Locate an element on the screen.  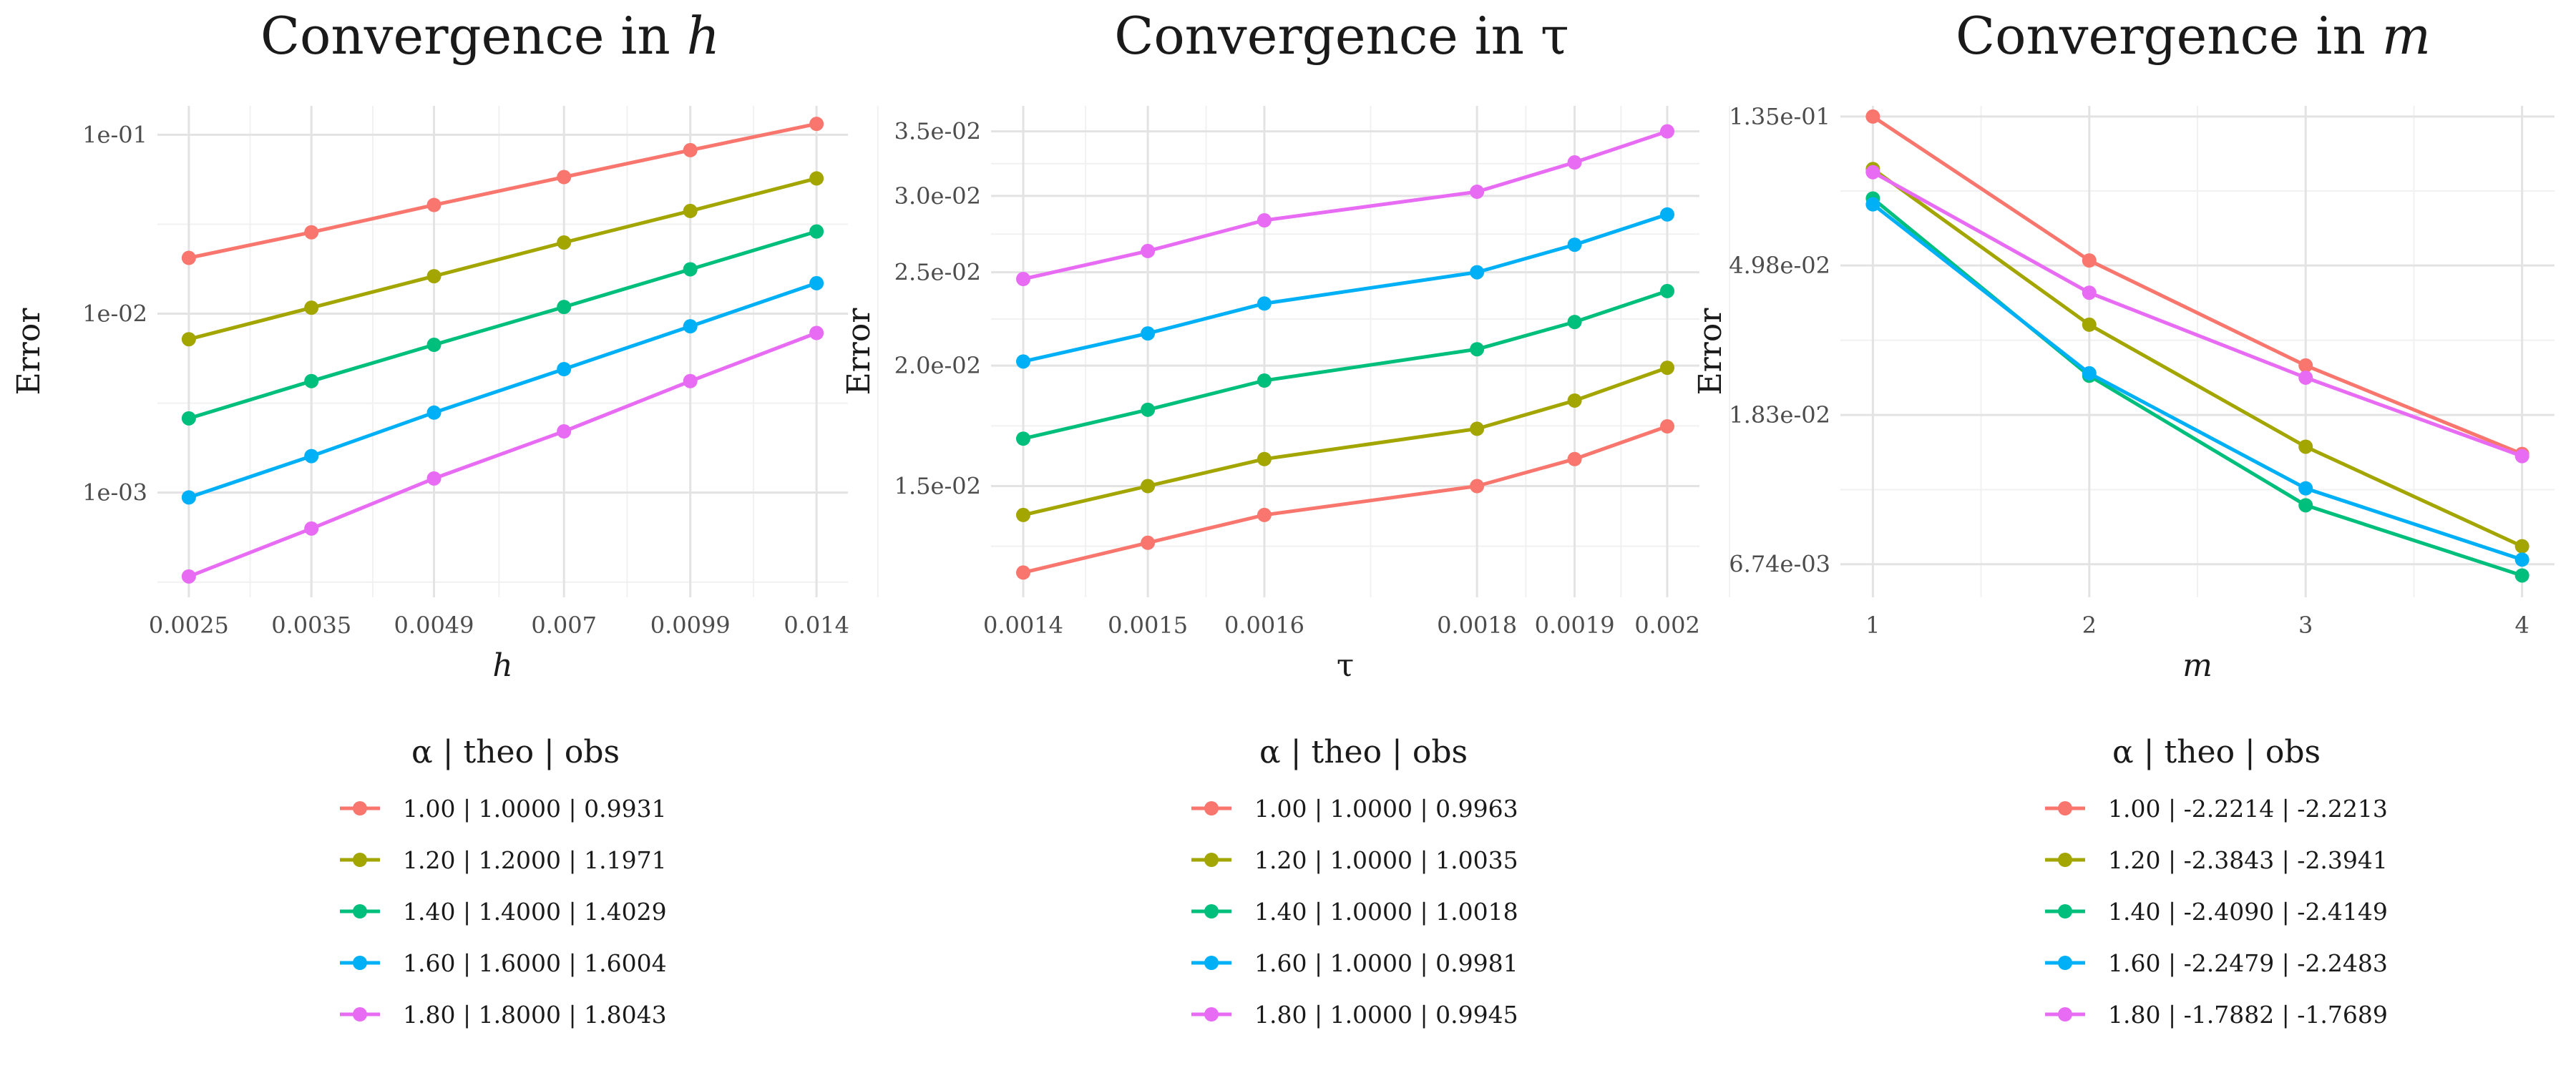
y-tick-label: 1e-02 is located at coordinates (114, 314).